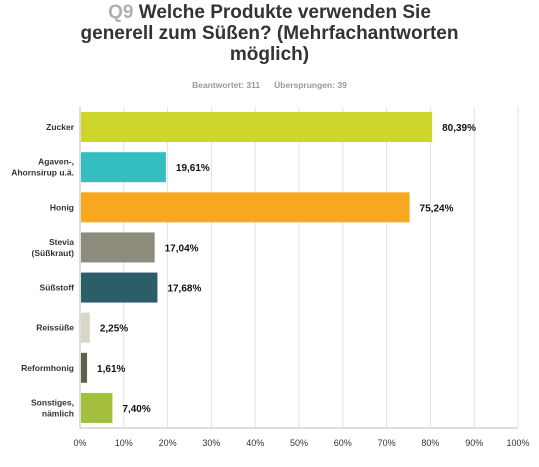  I want to click on response-stats: Beantwortet: 311 Übersprungen: 39, so click(269, 85).